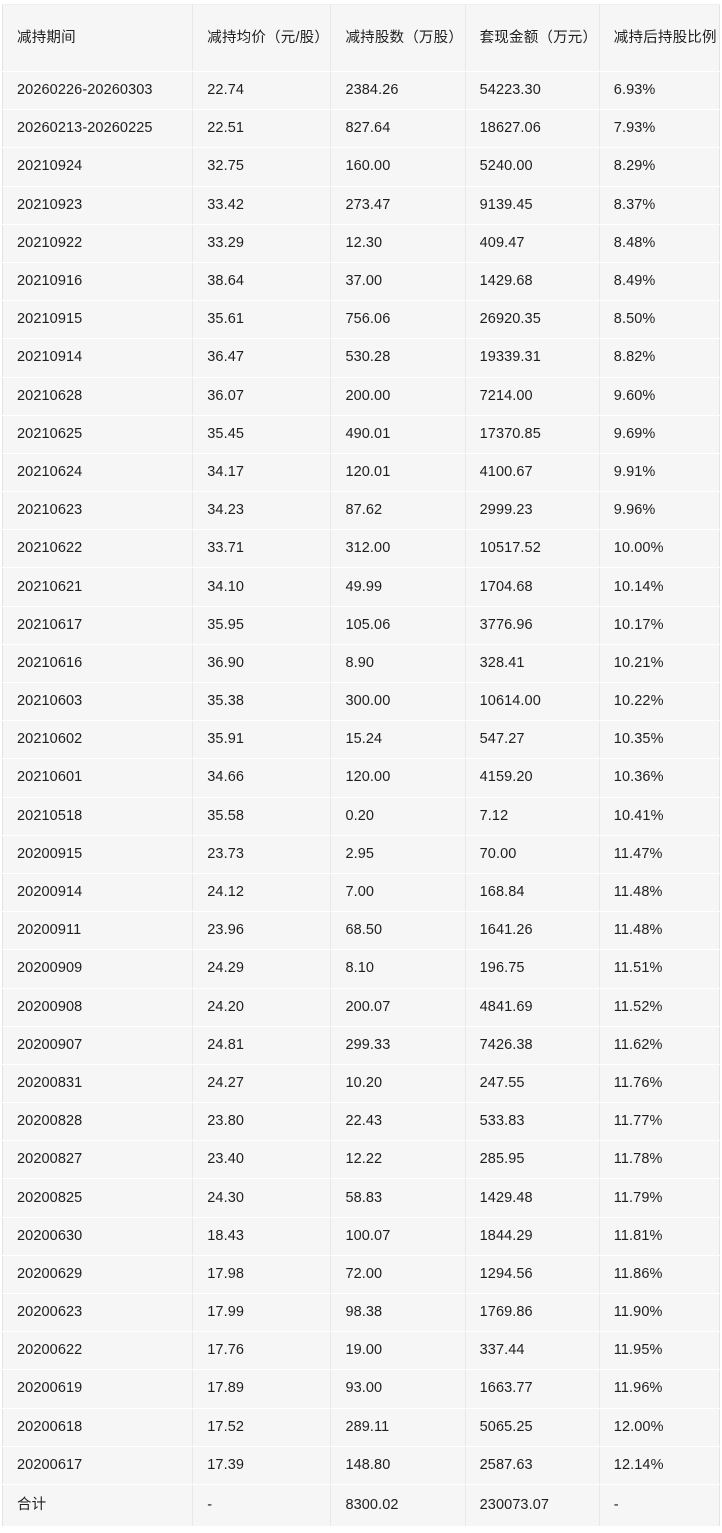  What do you see at coordinates (262, 320) in the screenshot?
I see `cell-average-price: 35.61` at bounding box center [262, 320].